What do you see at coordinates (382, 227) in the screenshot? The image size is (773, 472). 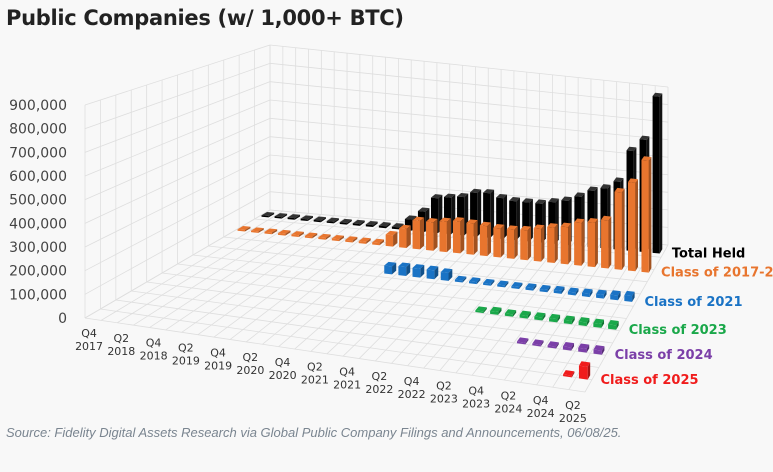 I see `bar-total-held` at bounding box center [382, 227].